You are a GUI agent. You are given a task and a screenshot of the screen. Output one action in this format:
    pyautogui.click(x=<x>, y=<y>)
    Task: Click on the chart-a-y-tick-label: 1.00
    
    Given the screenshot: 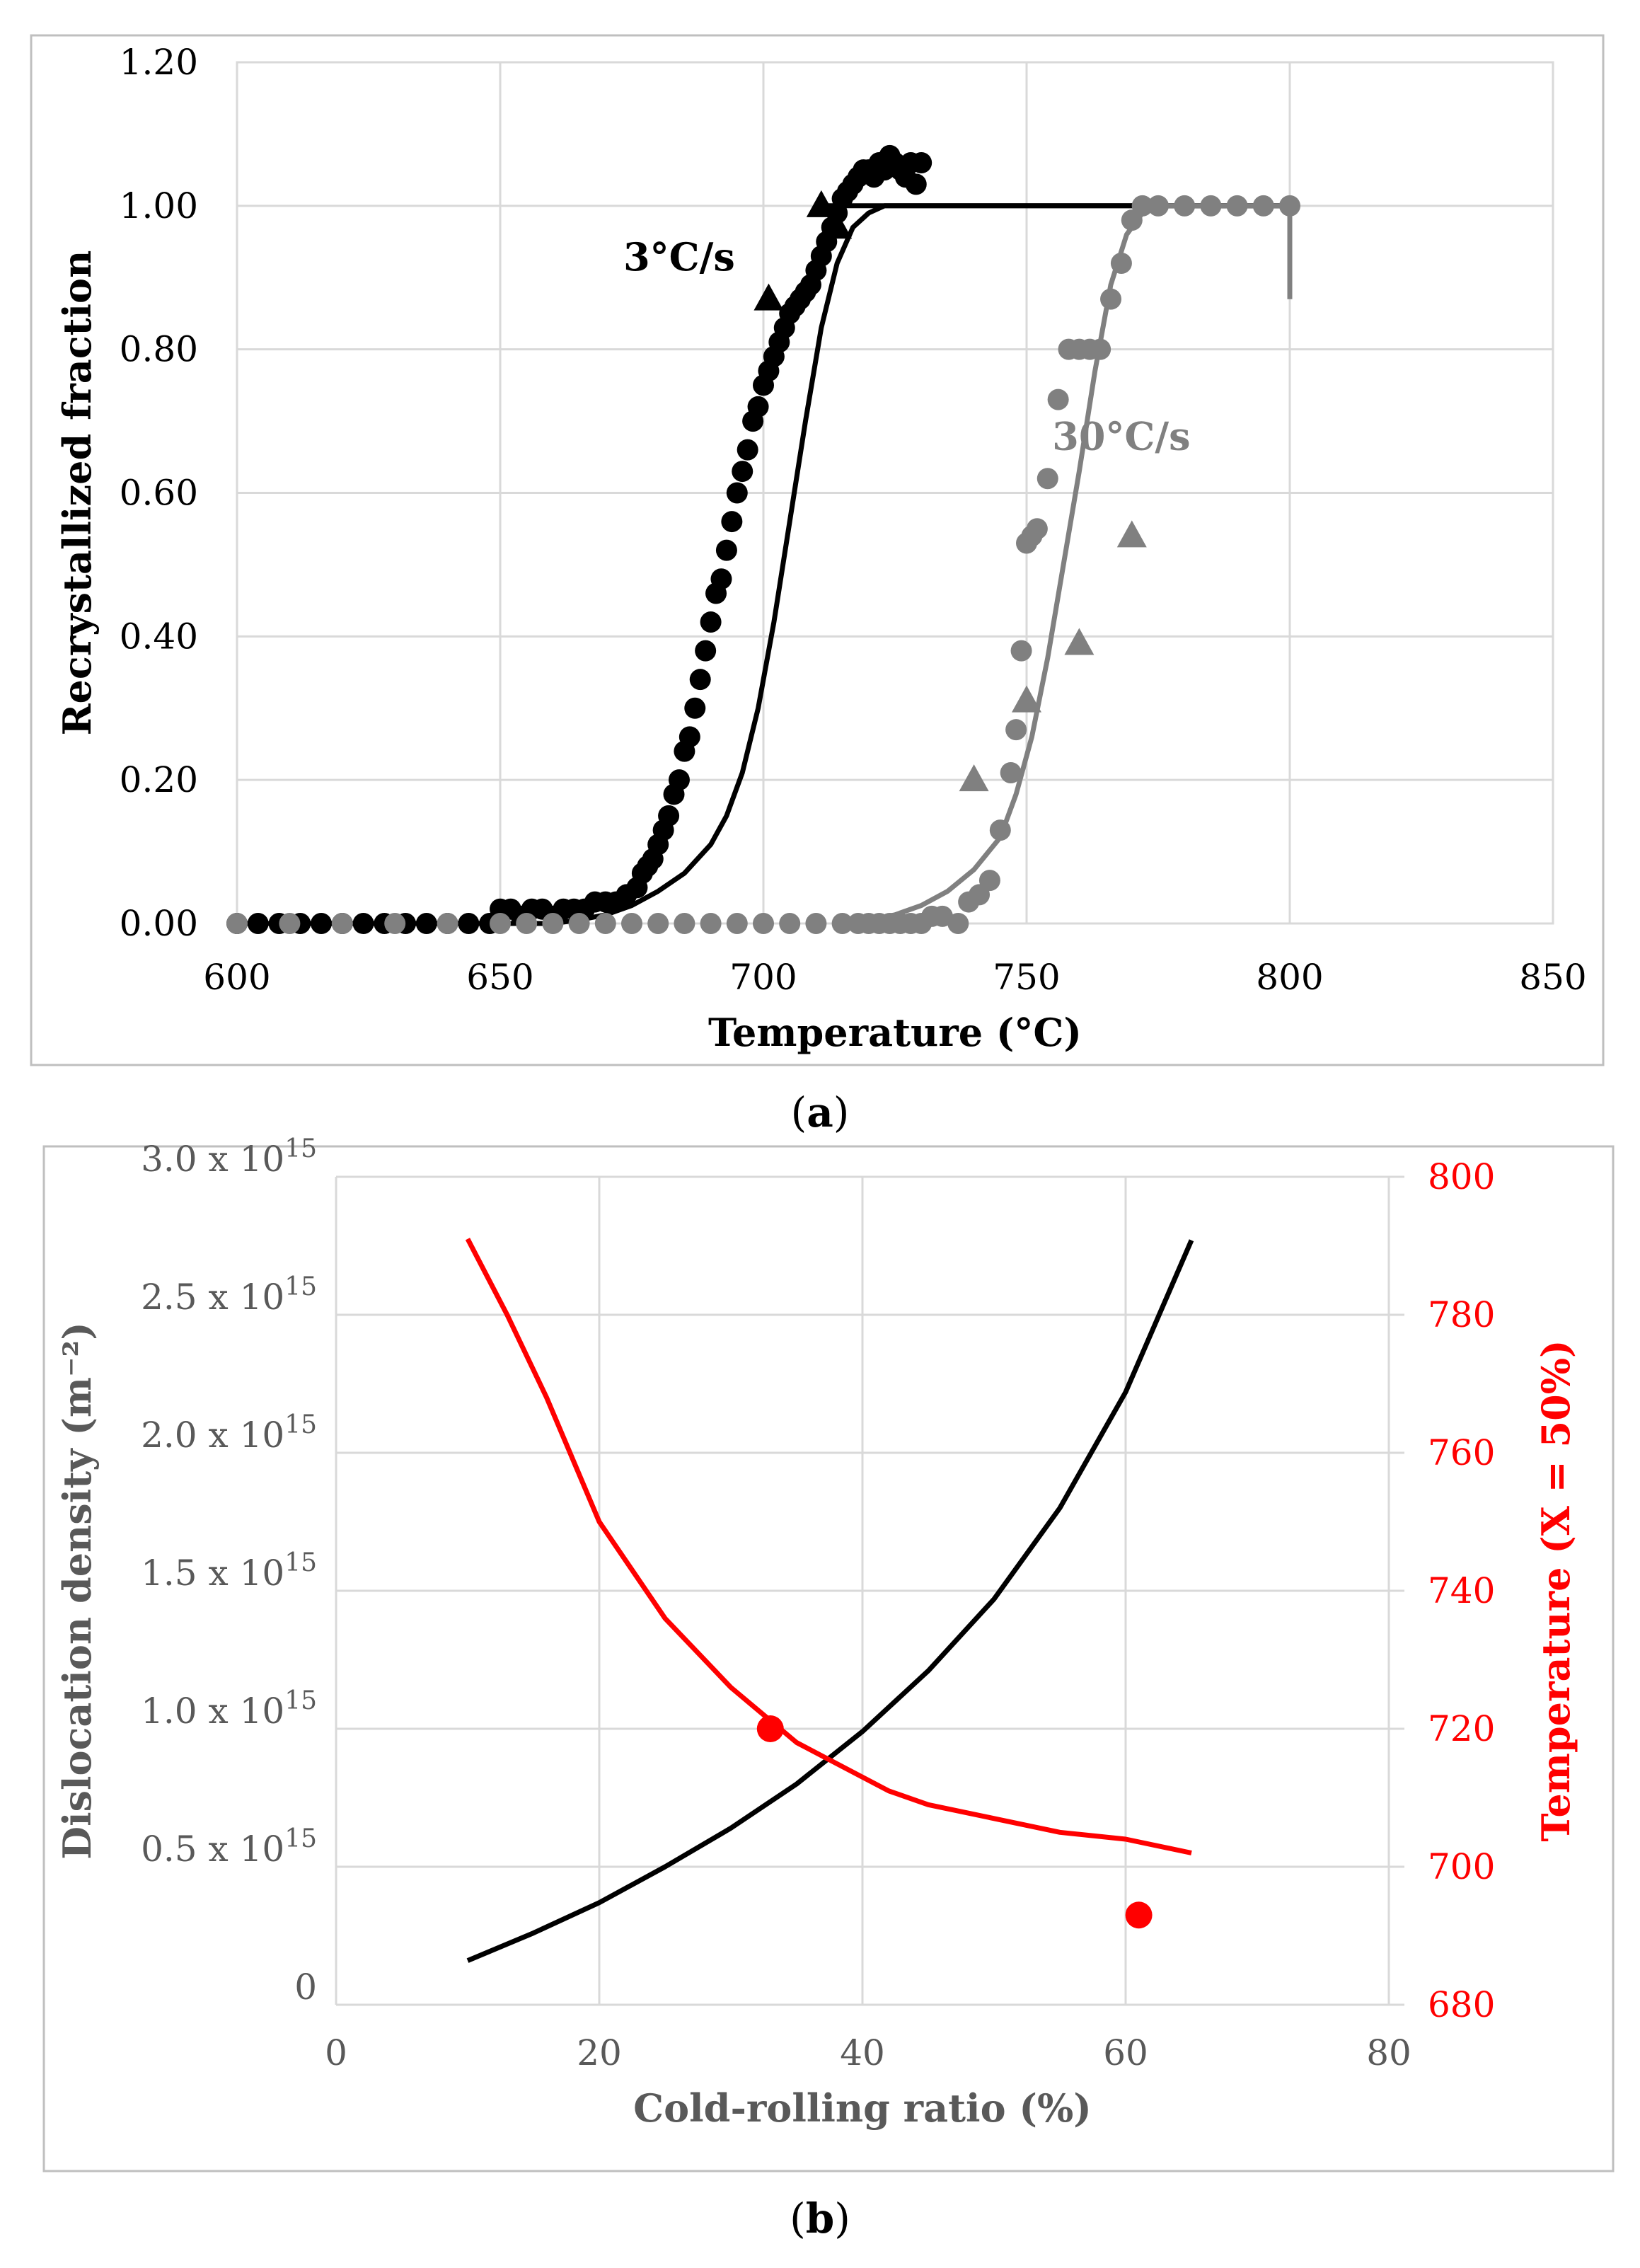 What is the action you would take?
    pyautogui.click(x=159, y=205)
    